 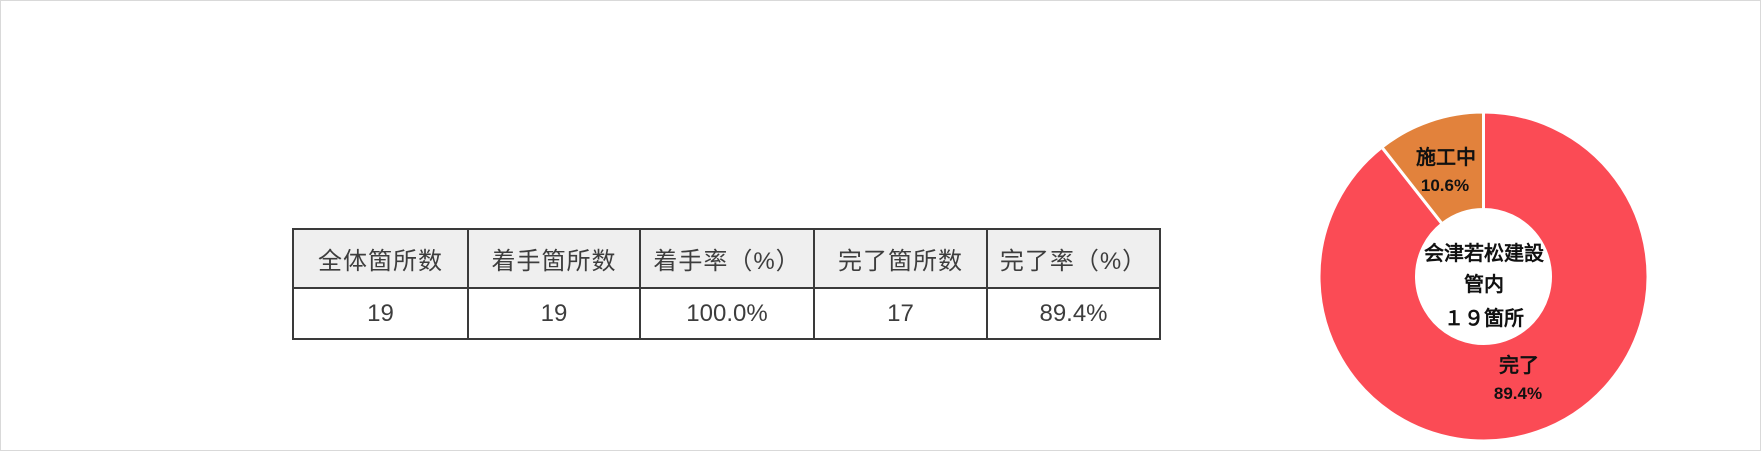 What do you see at coordinates (1446, 157) in the screenshot?
I see `inprogress-slice-label: 施工中` at bounding box center [1446, 157].